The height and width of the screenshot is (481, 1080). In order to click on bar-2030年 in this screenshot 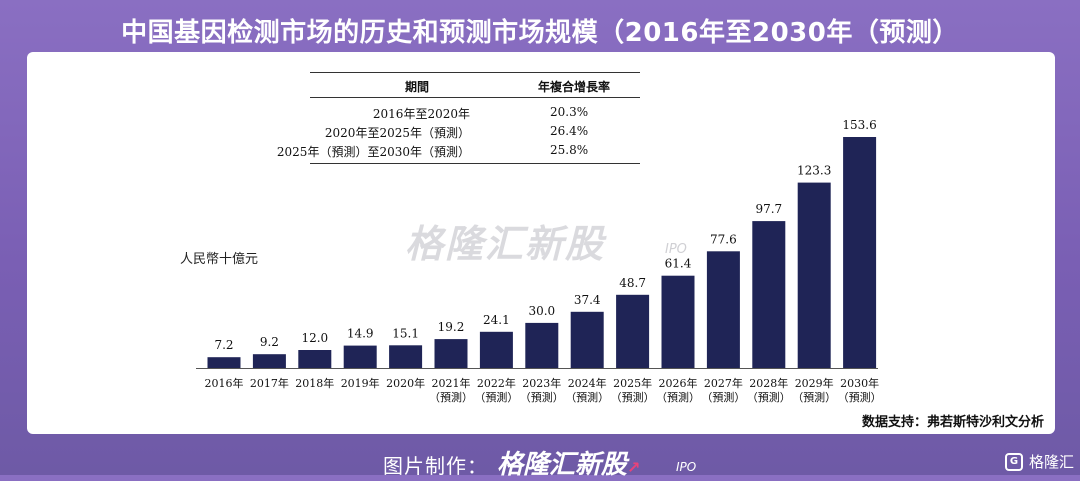, I will do `click(860, 252)`.